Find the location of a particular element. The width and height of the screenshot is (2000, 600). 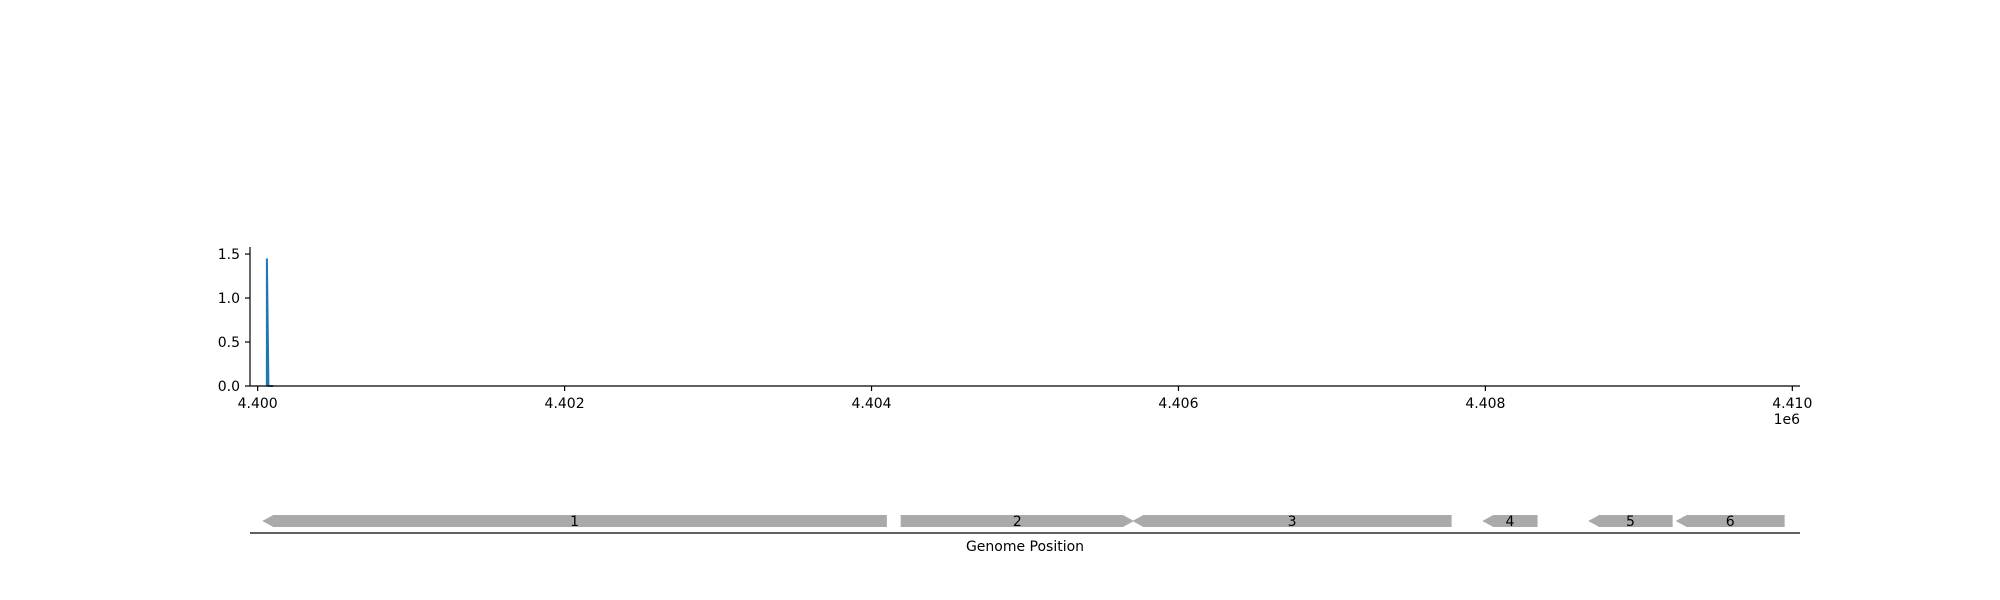

gene-label: 5 is located at coordinates (1630, 522).